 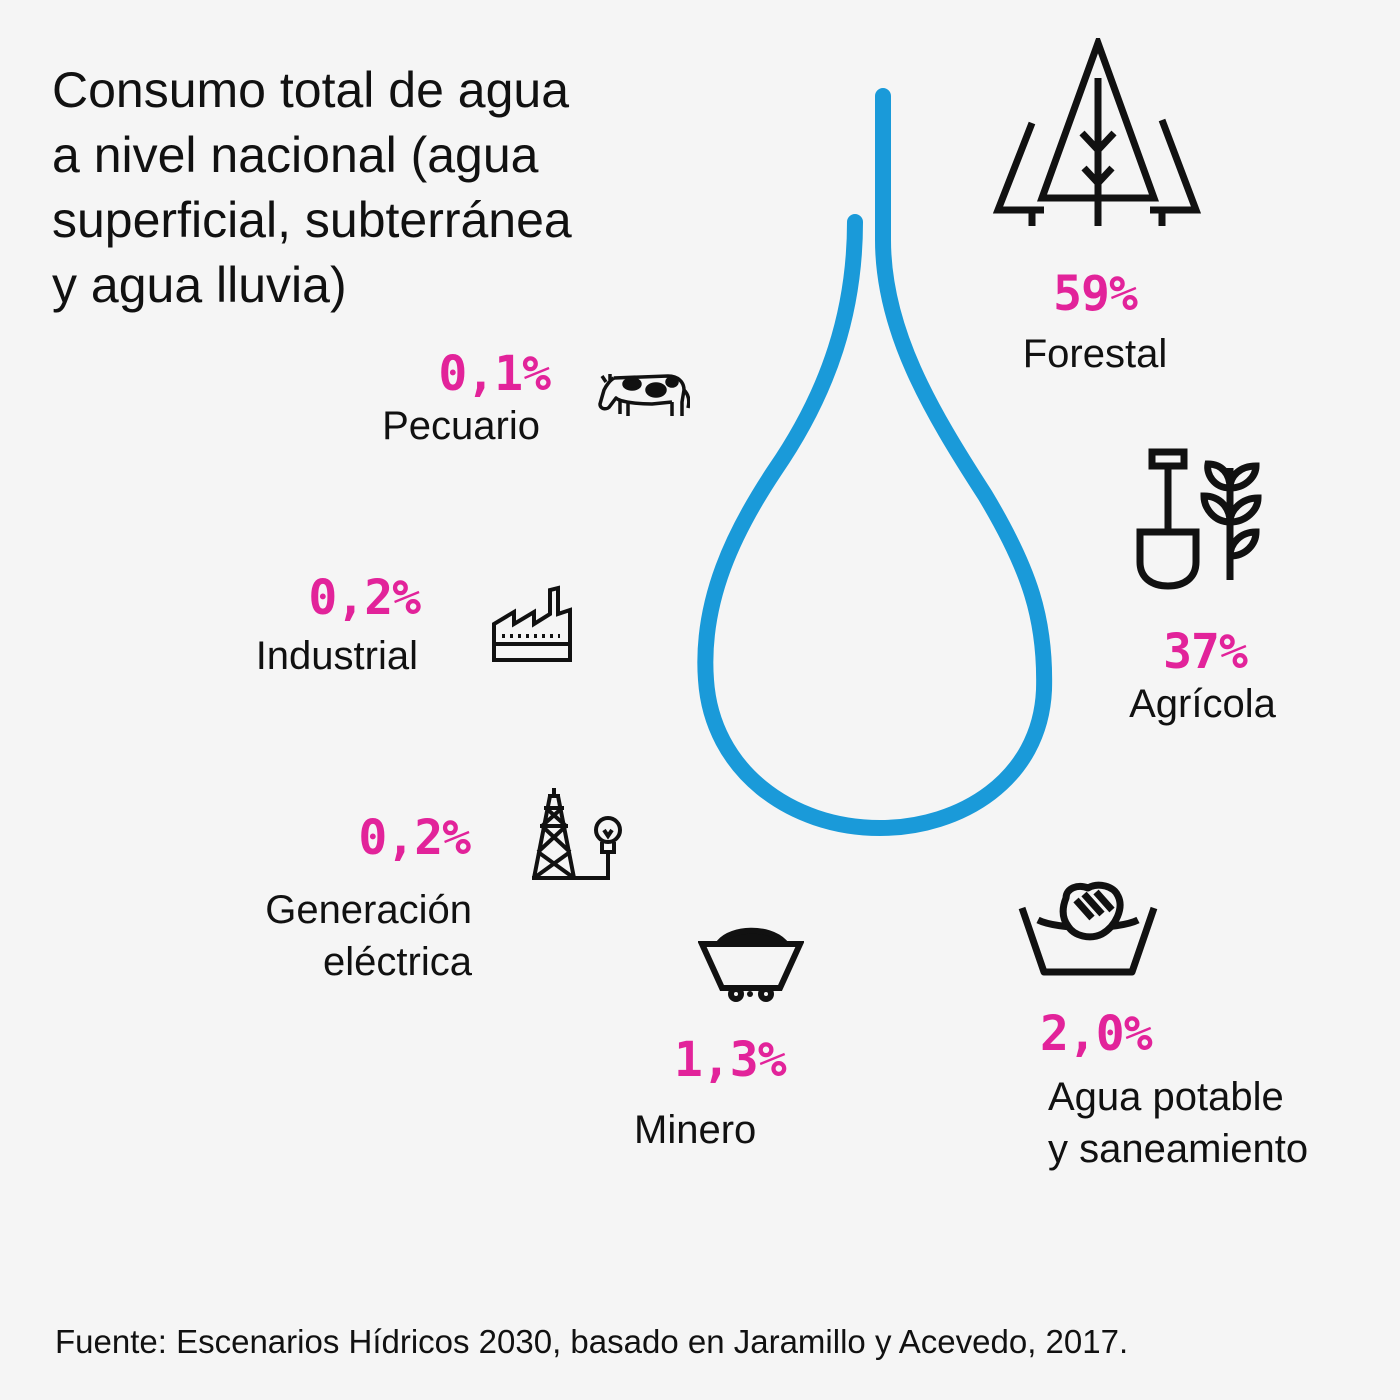 I want to click on title-line: y agua lluvia), so click(x=199, y=285).